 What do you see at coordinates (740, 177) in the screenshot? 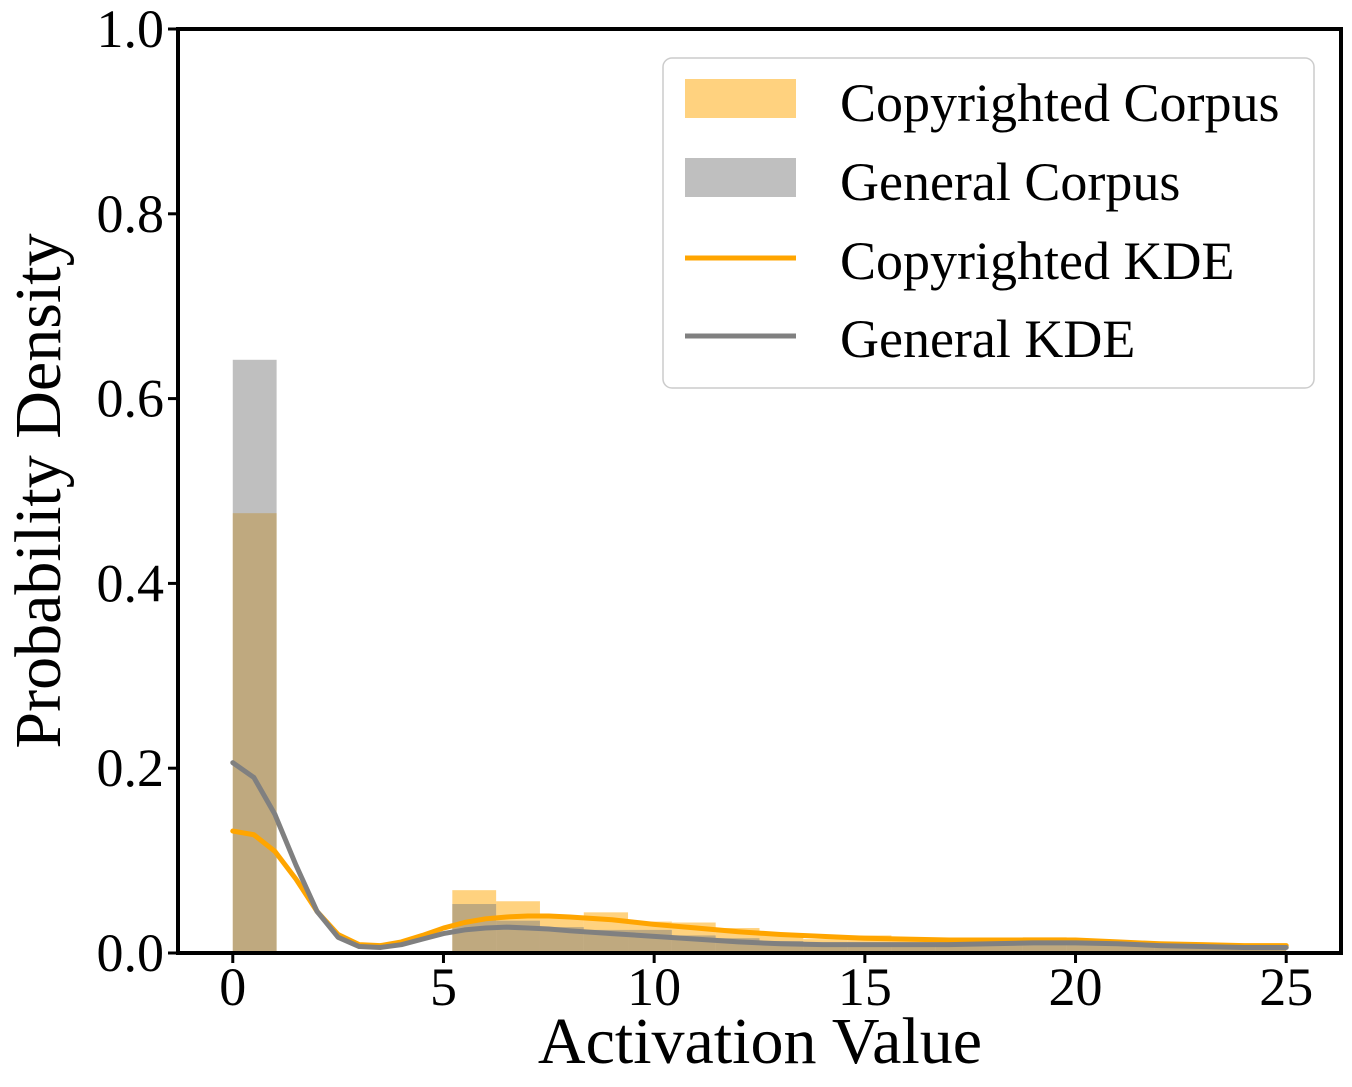
I see `legend-swatch-general-corpus` at bounding box center [740, 177].